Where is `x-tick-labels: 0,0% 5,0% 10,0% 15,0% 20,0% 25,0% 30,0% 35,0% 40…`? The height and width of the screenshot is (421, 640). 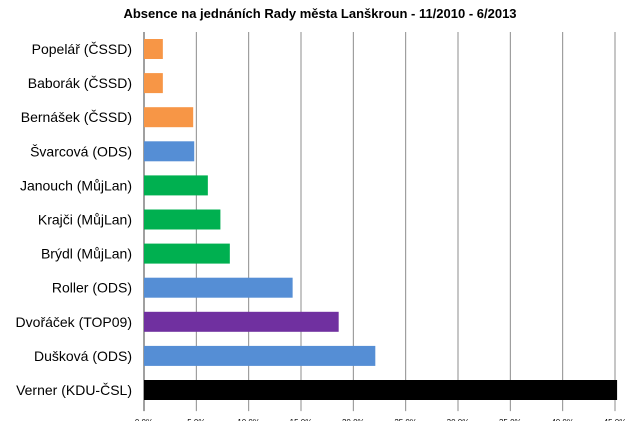 x-tick-labels: 0,0% 5,0% 10,0% 15,0% 20,0% 25,0% 30,0% 35,0% 40… is located at coordinates (380, 419).